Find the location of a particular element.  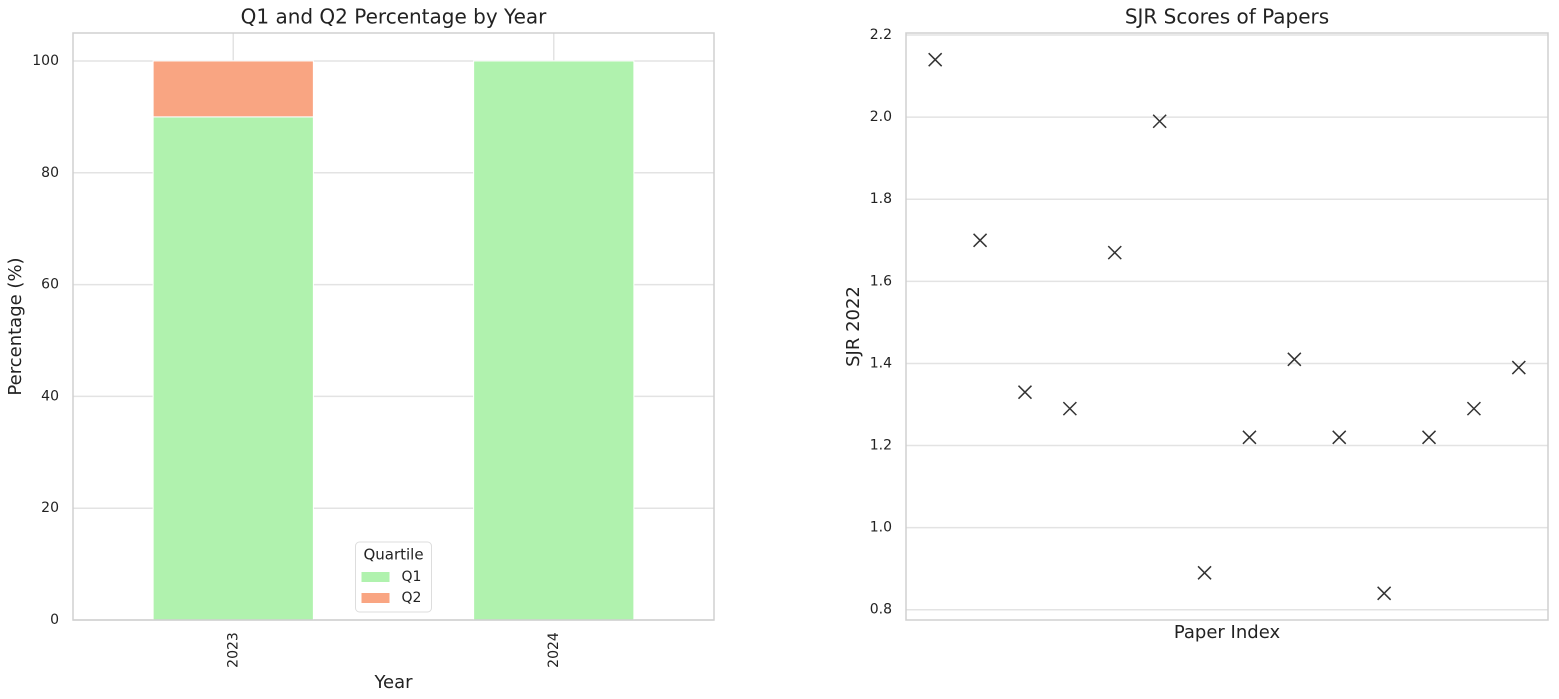

x-tick-label: 2024 is located at coordinates (554, 650).